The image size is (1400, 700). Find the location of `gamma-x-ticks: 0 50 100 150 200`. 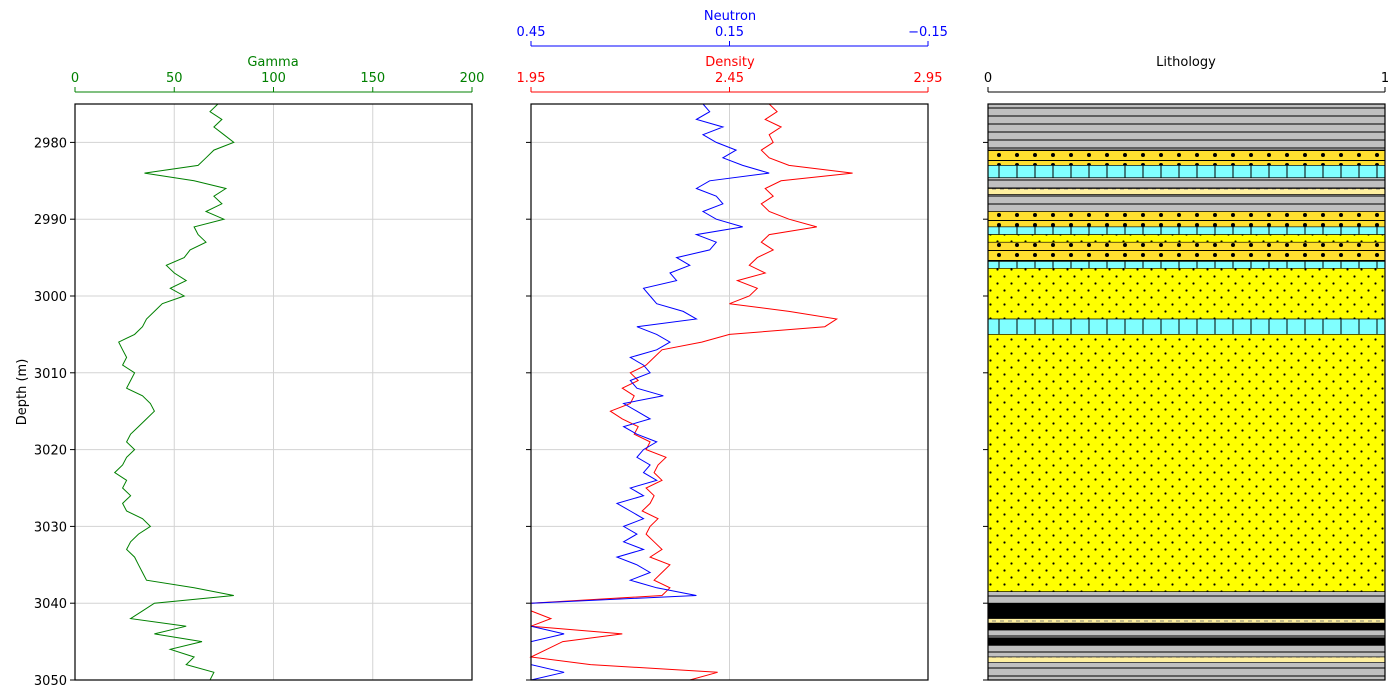

gamma-x-ticks: 0 50 100 150 200 is located at coordinates (278, 81).